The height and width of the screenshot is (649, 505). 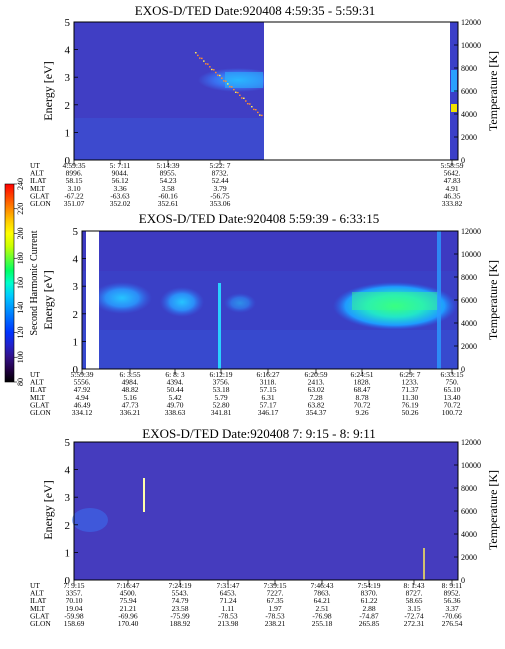 I want to click on table-cell: 7.28, so click(x=315, y=397).